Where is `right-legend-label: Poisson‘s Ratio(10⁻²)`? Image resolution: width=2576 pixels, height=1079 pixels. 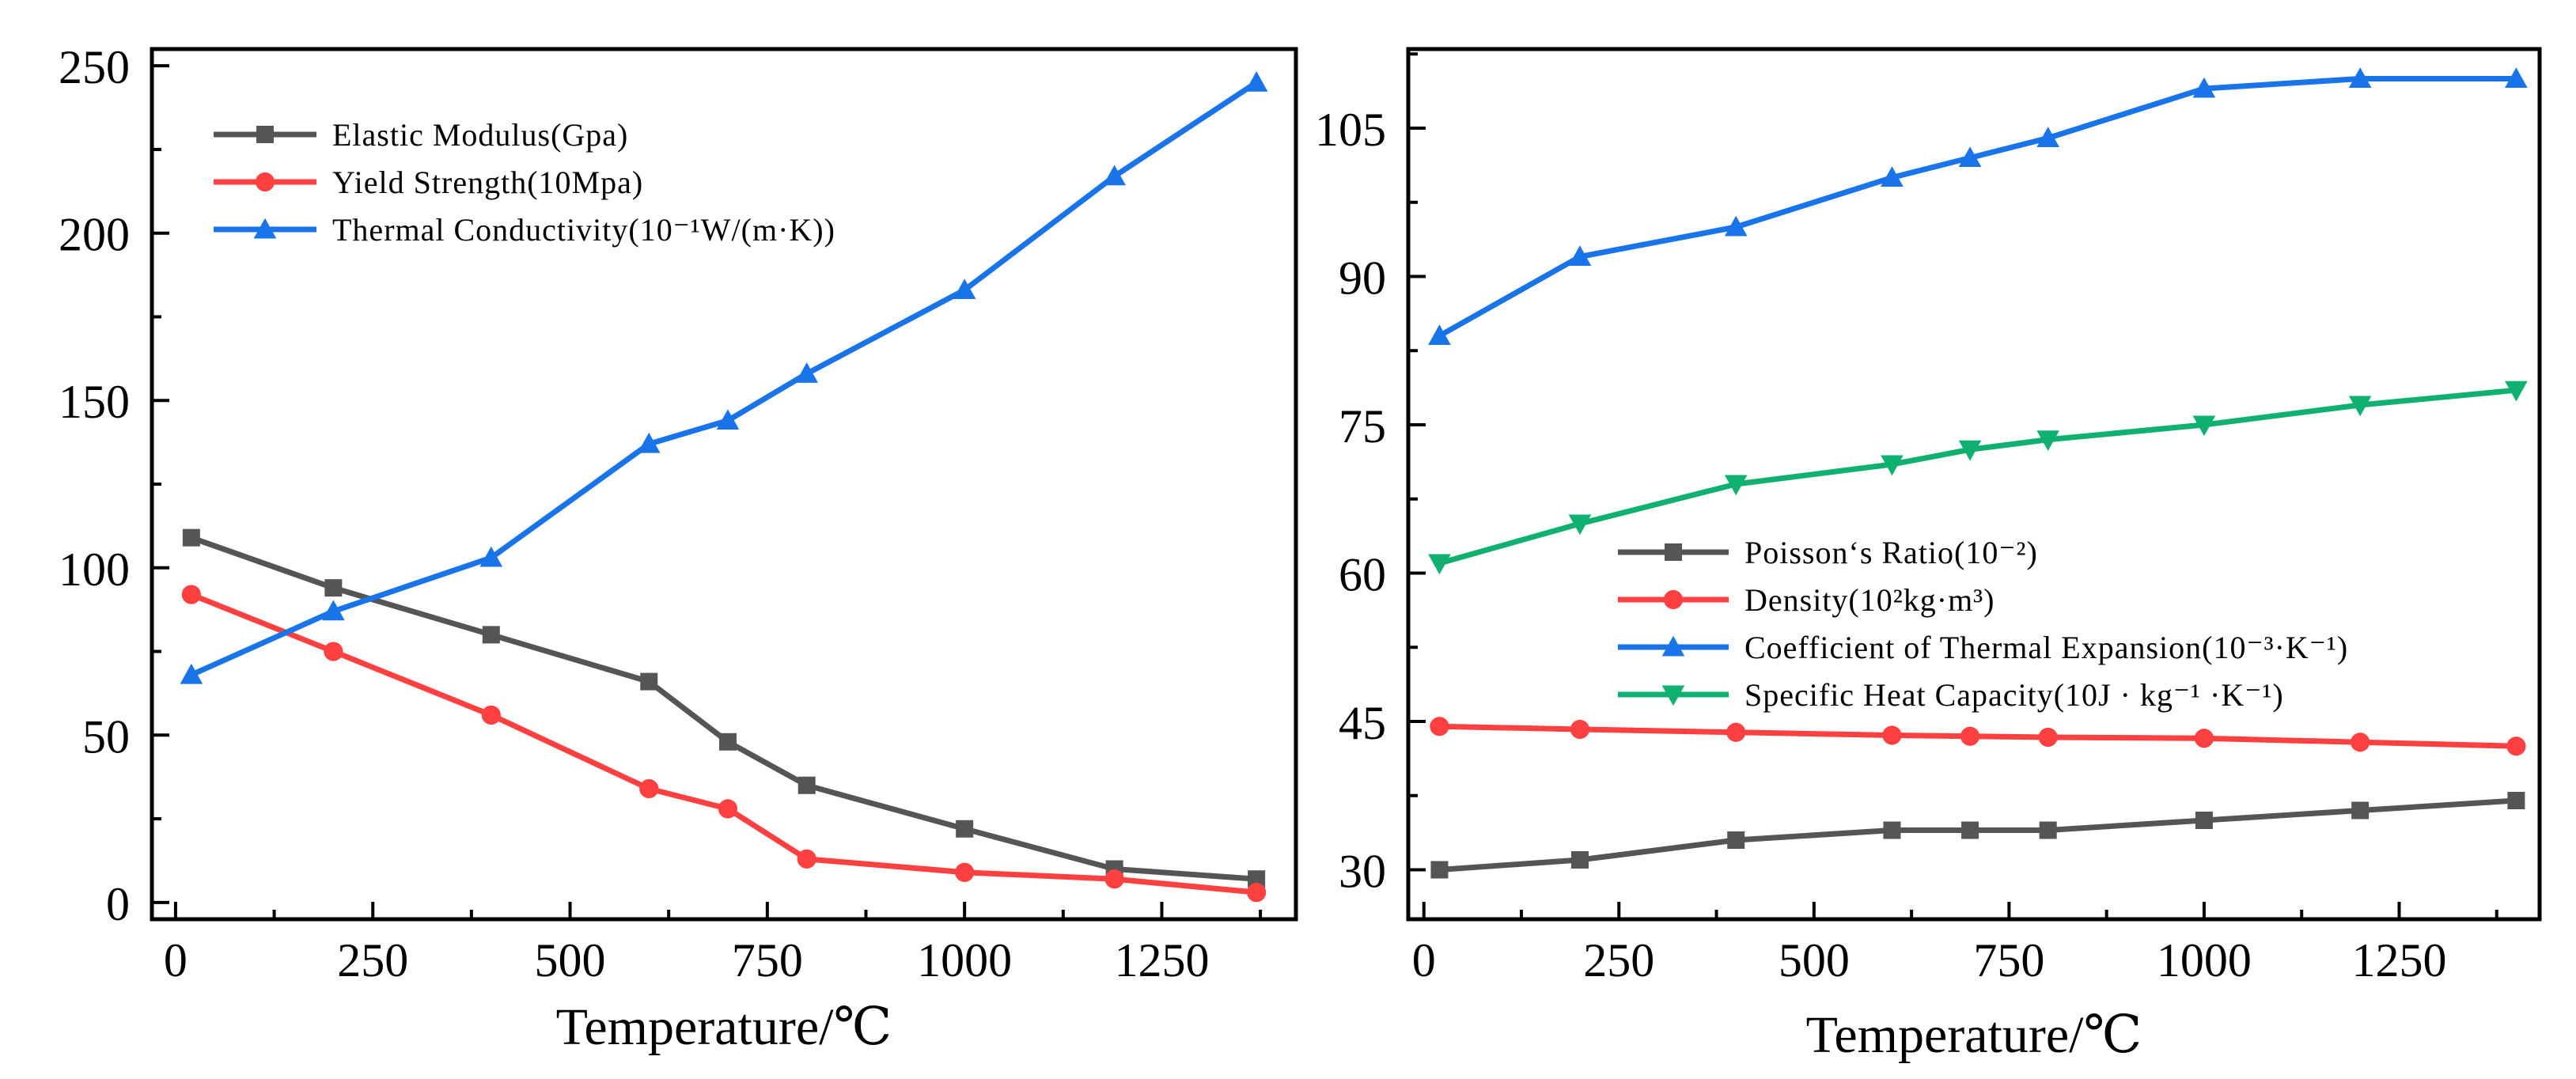 right-legend-label: Poisson‘s Ratio(10⁻²) is located at coordinates (1891, 552).